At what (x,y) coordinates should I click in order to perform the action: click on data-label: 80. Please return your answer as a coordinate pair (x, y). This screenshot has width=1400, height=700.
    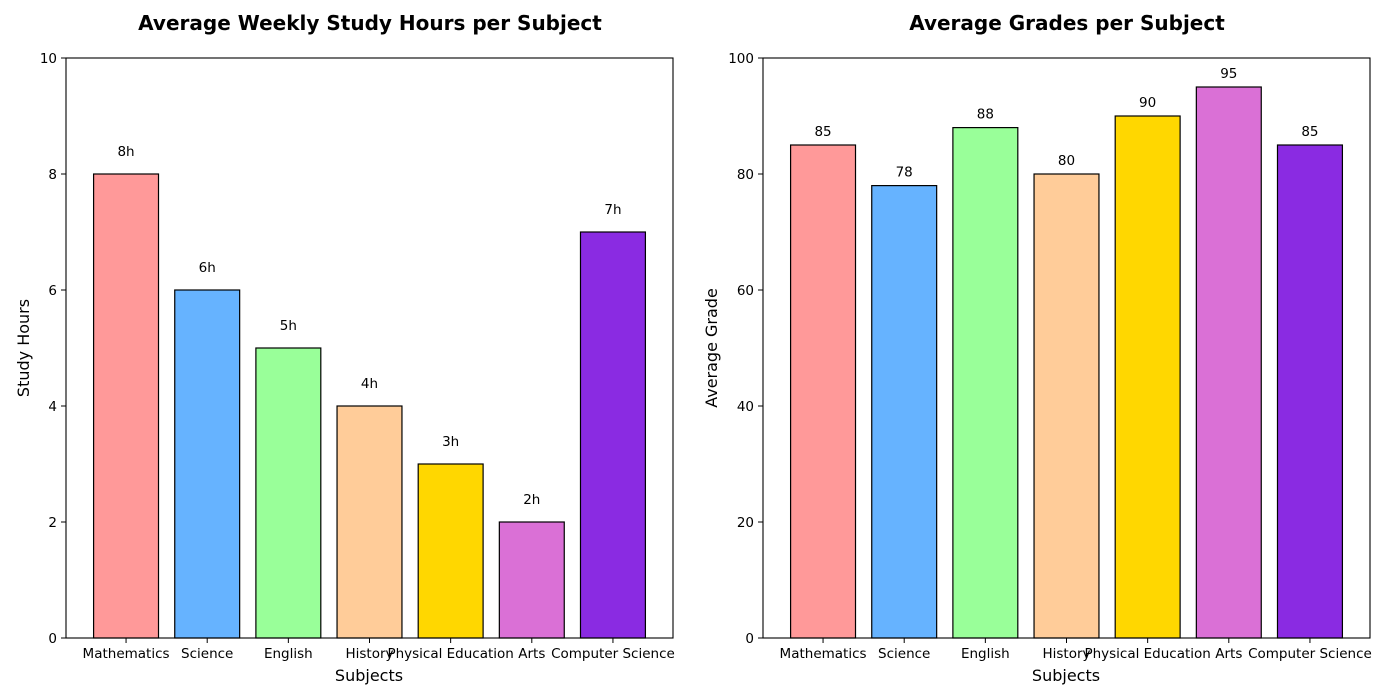
    Looking at the image, I should click on (1066, 161).